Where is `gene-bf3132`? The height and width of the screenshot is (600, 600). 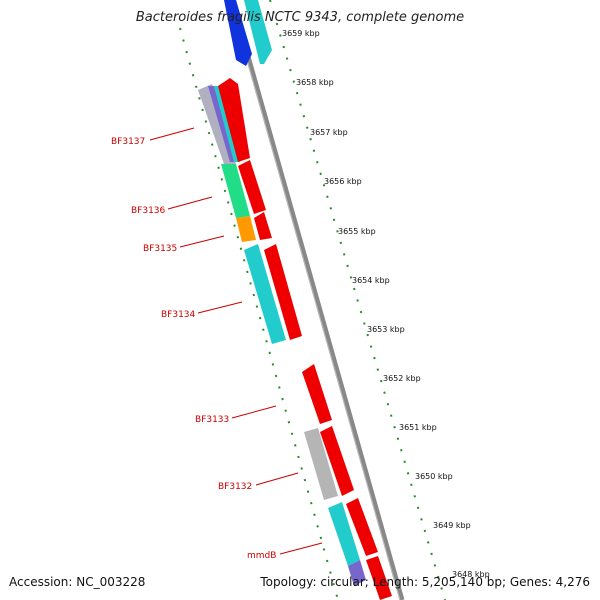
gene-bf3132 is located at coordinates (321, 464).